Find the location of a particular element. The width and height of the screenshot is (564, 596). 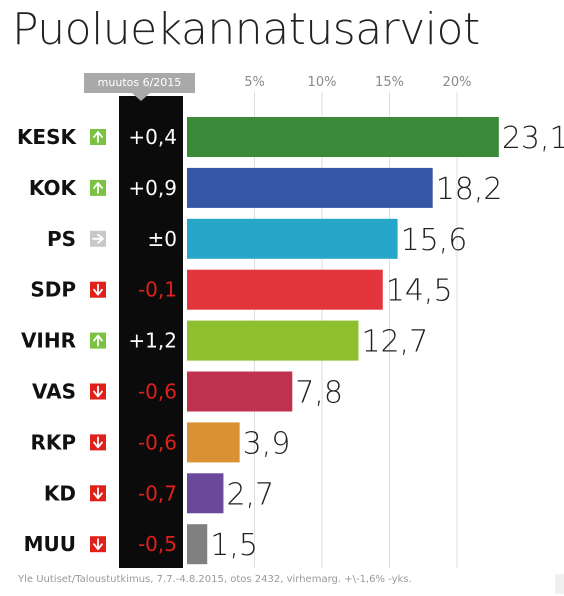

value-label: 7,8 is located at coordinates (319, 393).